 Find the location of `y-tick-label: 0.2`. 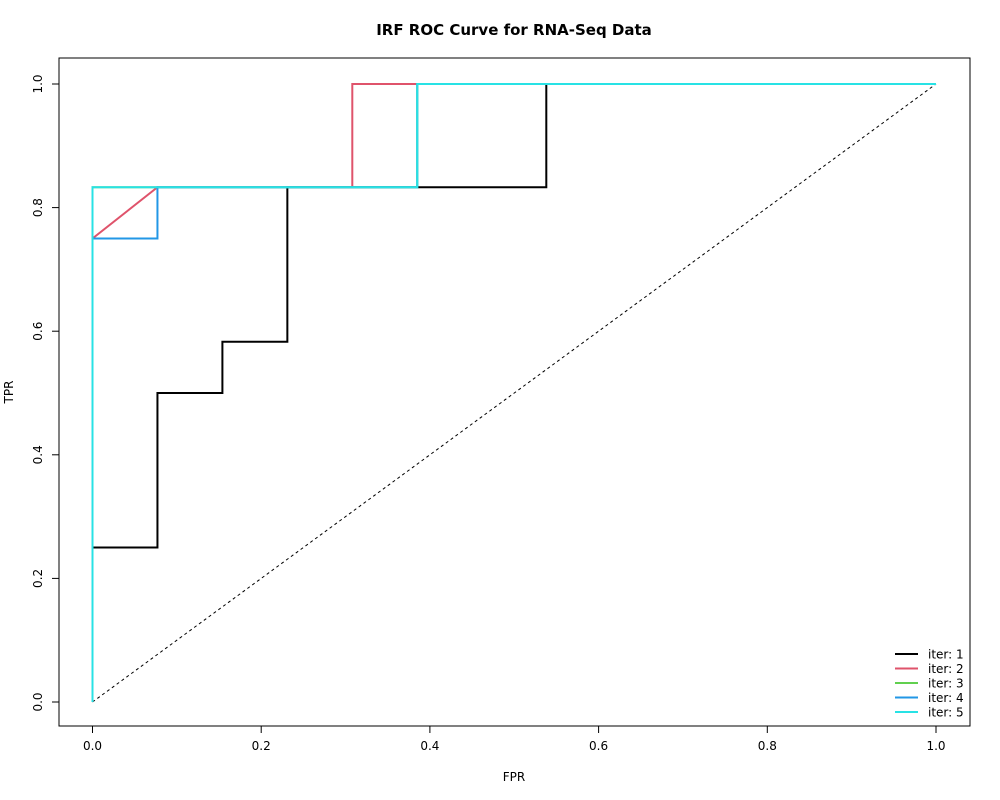

y-tick-label: 0.2 is located at coordinates (38, 578).